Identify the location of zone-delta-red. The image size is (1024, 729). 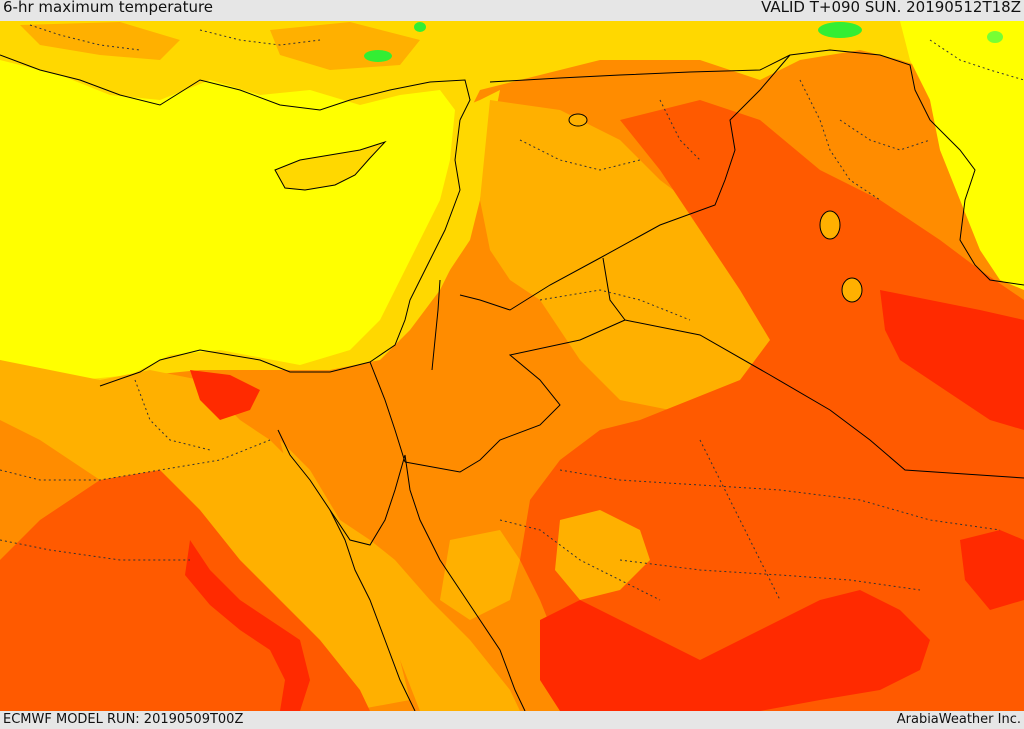
(225, 395).